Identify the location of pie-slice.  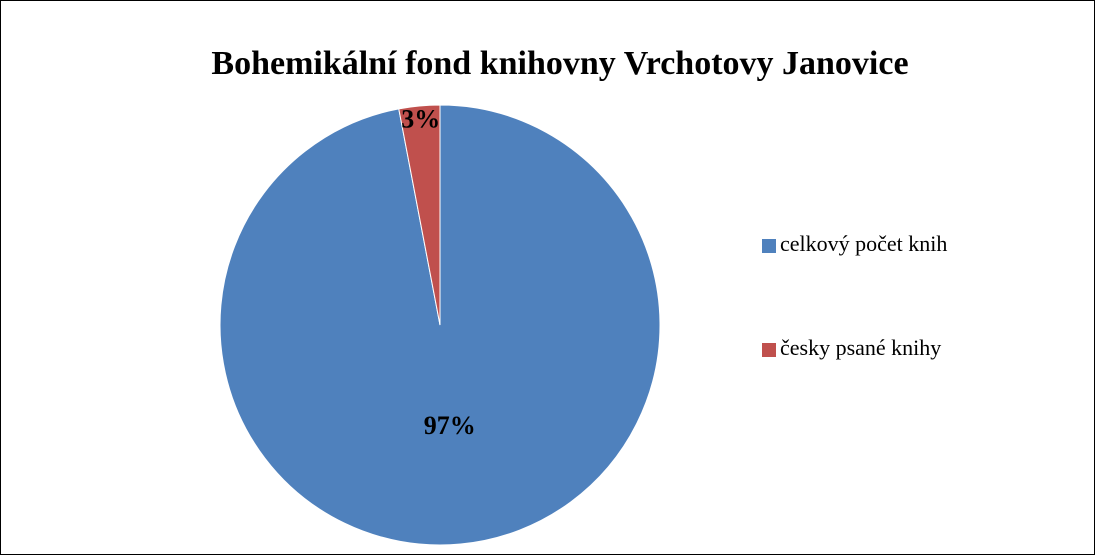
(419, 215).